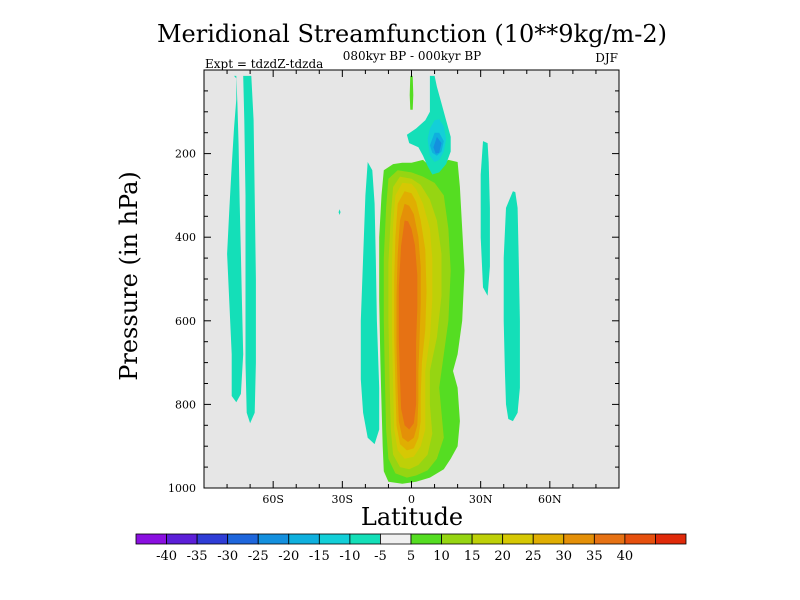  What do you see at coordinates (412, 517) in the screenshot?
I see `x-axis-label: Latitude` at bounding box center [412, 517].